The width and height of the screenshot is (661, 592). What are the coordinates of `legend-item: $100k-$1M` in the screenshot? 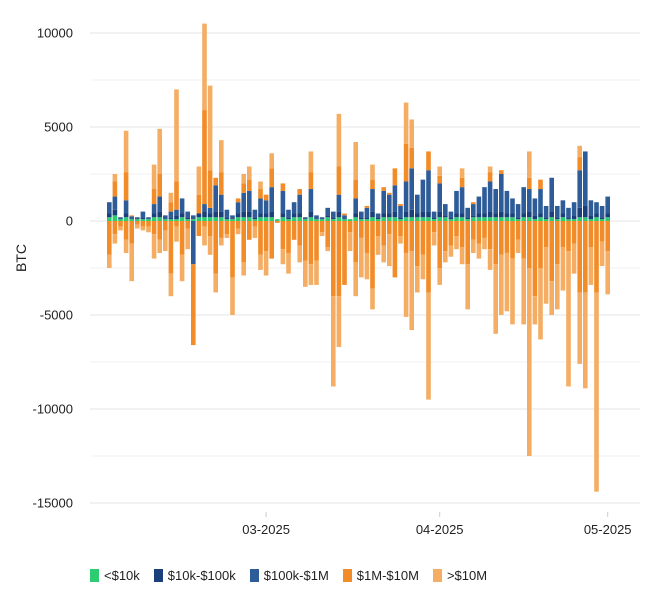 It's located at (289, 575).